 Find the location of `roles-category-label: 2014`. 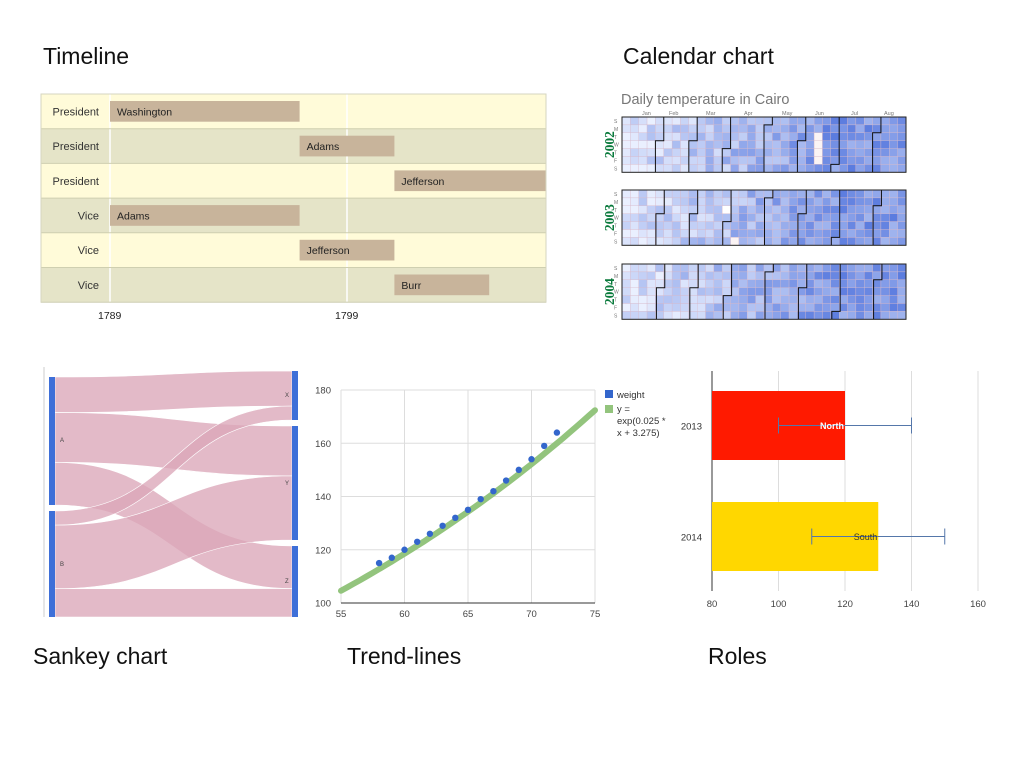

roles-category-label: 2014 is located at coordinates (691, 538).